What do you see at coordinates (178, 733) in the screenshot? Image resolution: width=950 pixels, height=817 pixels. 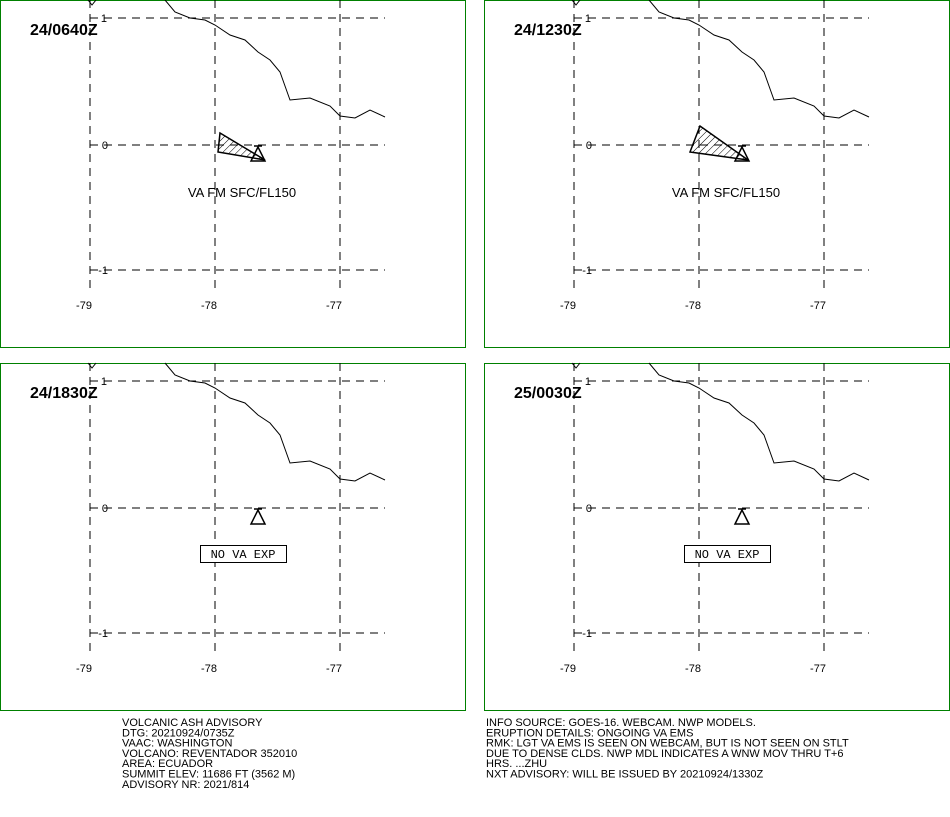 I see `advisory-line: DTG: 20210924/0735Z` at bounding box center [178, 733].